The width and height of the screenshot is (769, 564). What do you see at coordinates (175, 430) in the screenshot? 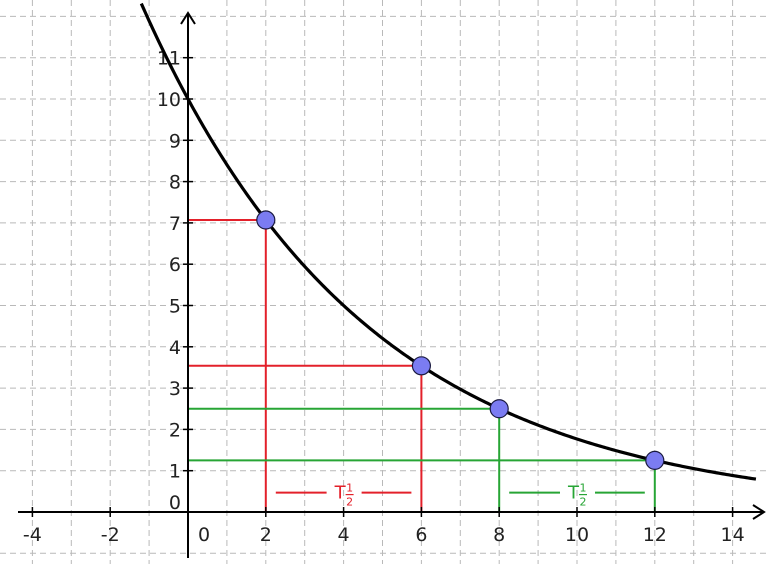
I see `y-tick-label: 2` at bounding box center [175, 430].